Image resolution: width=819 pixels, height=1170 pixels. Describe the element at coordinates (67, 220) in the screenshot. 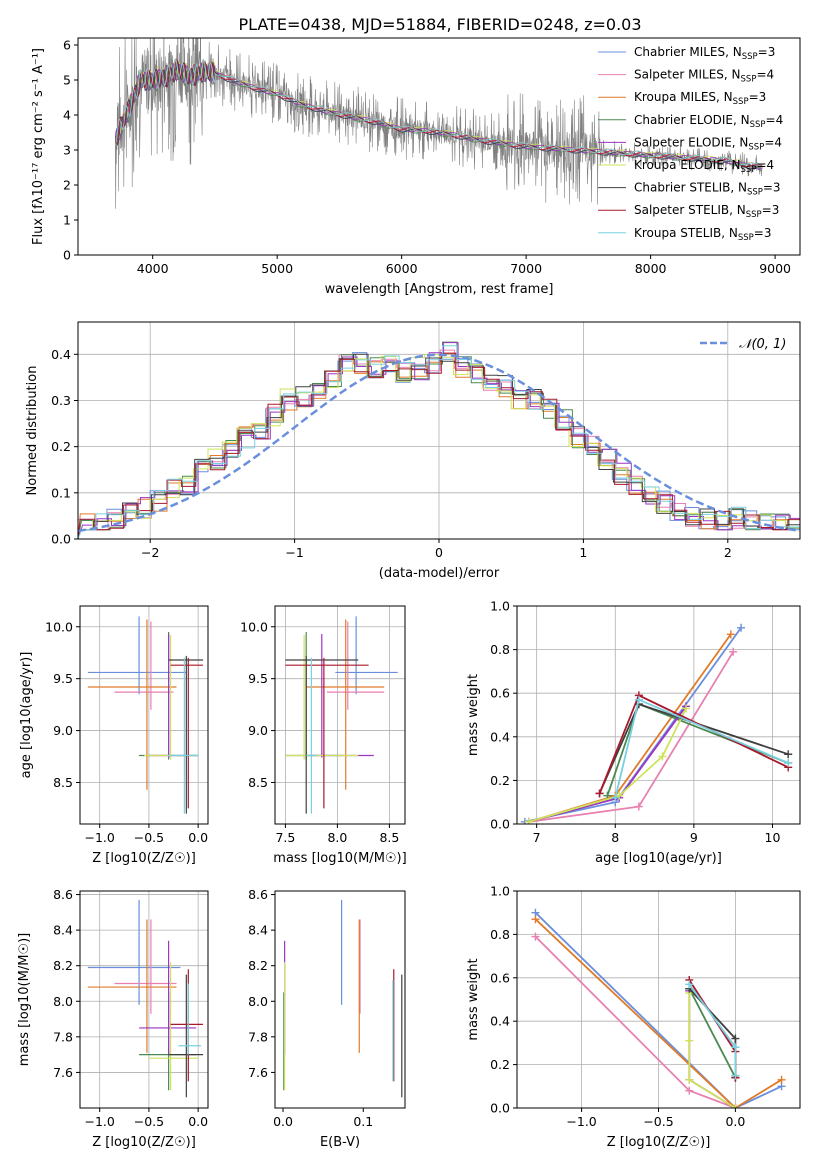

I see `y-tick-label: 1` at that location.